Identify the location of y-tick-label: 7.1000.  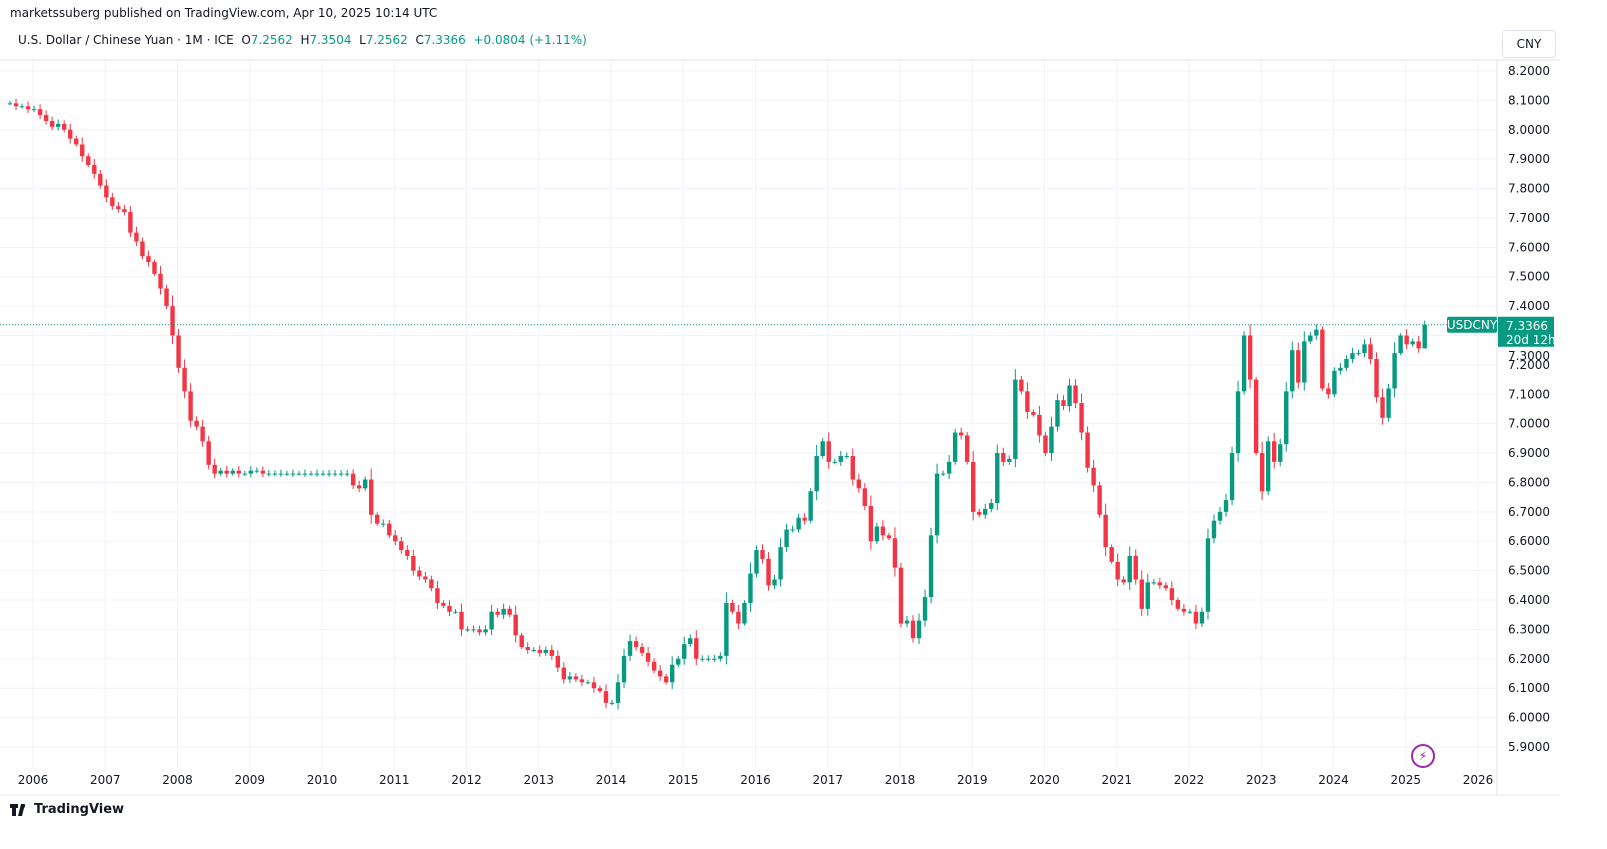
(1529, 394).